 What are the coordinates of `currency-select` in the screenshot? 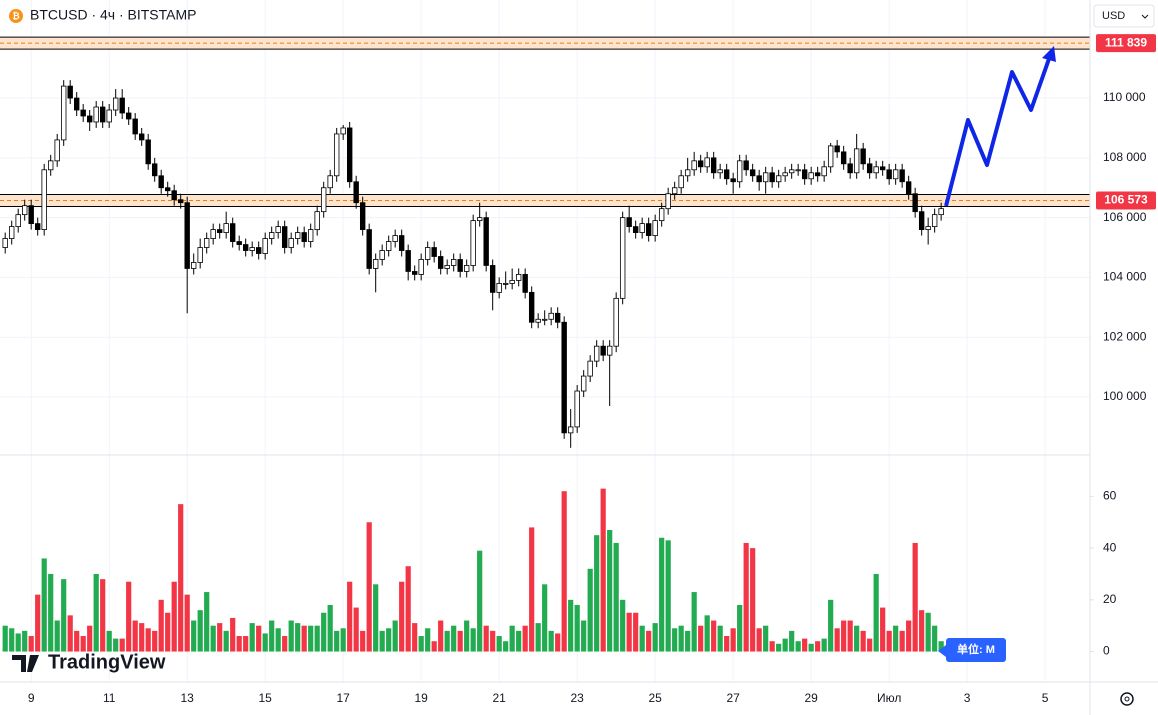 It's located at (1124, 16).